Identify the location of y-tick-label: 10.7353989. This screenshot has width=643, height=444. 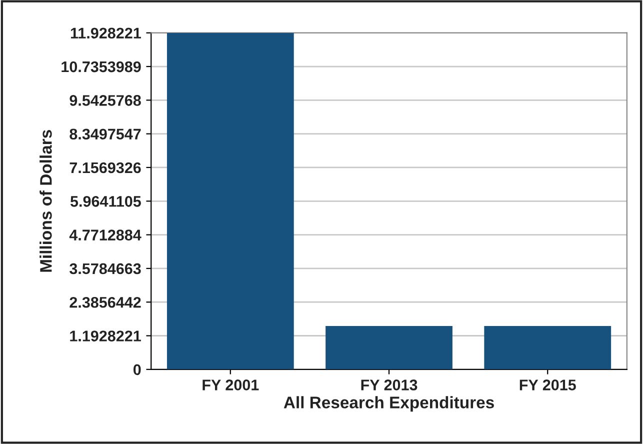
(101, 66).